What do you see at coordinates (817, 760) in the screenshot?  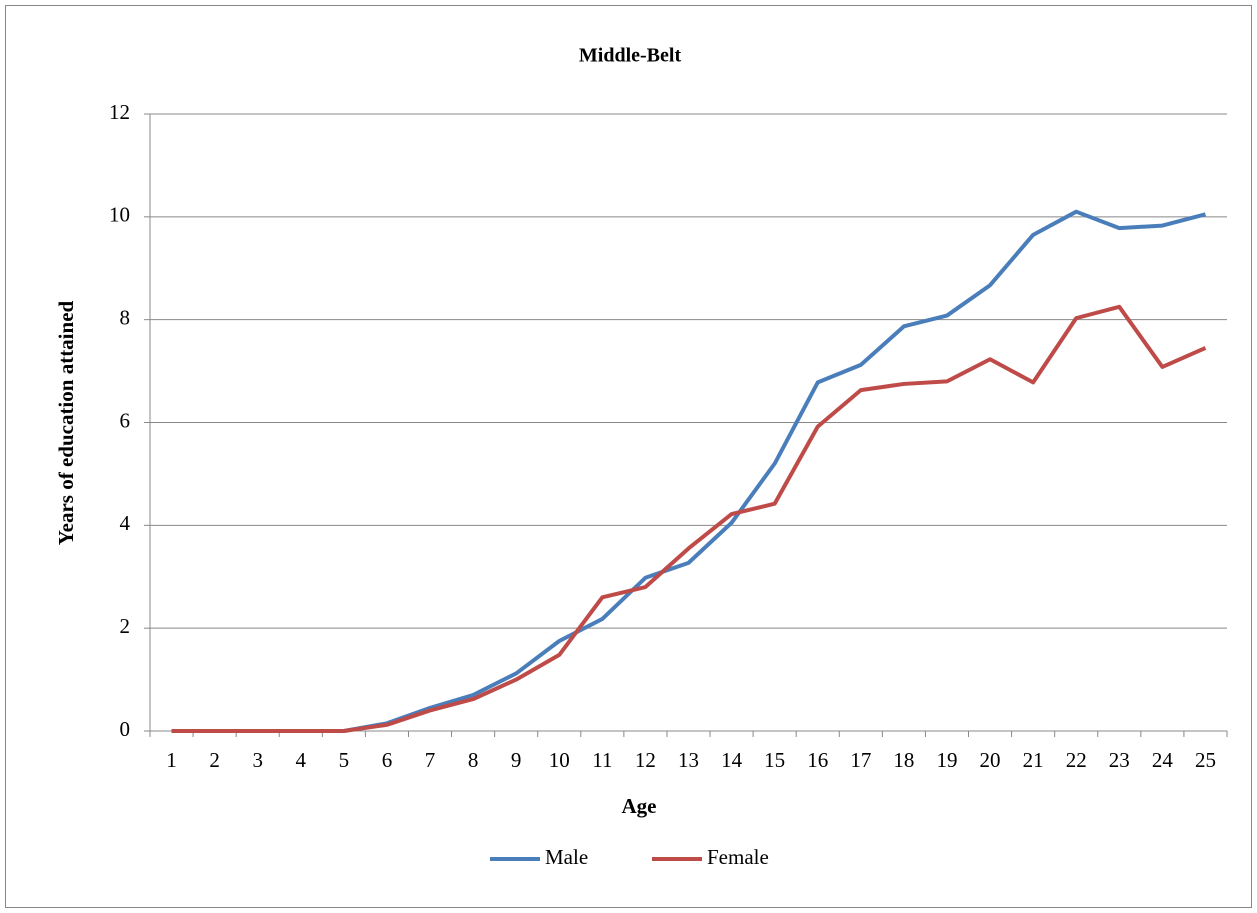 I see `x-tick-label: 16` at bounding box center [817, 760].